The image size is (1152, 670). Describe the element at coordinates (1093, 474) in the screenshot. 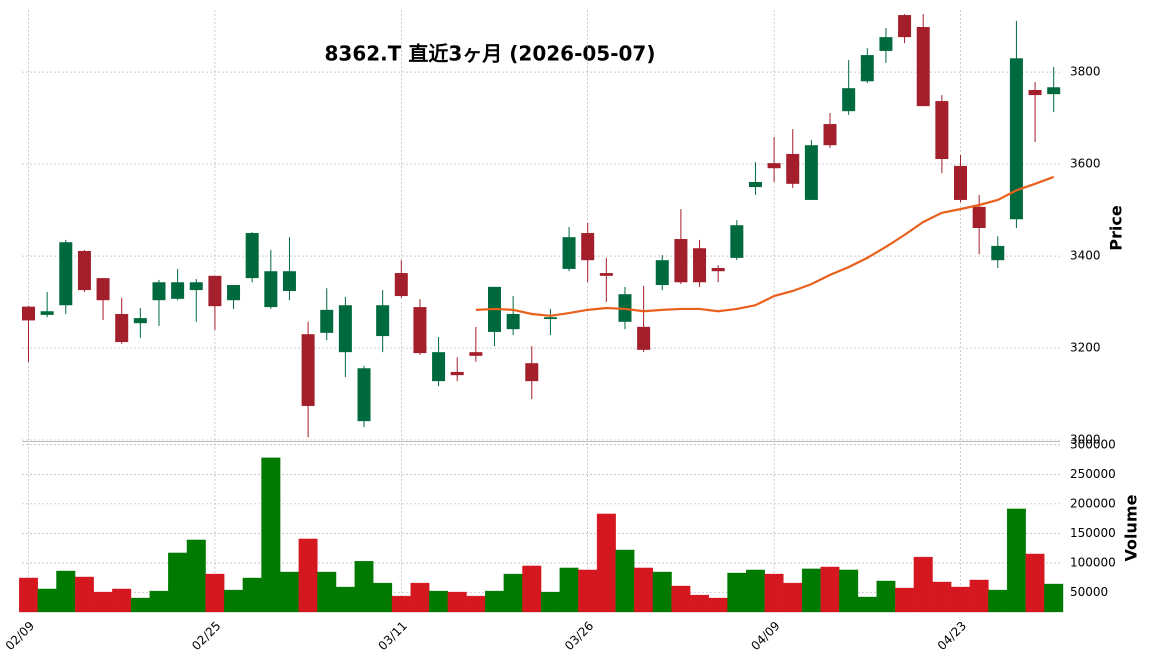

I see `volume-tick-label: 250000` at that location.